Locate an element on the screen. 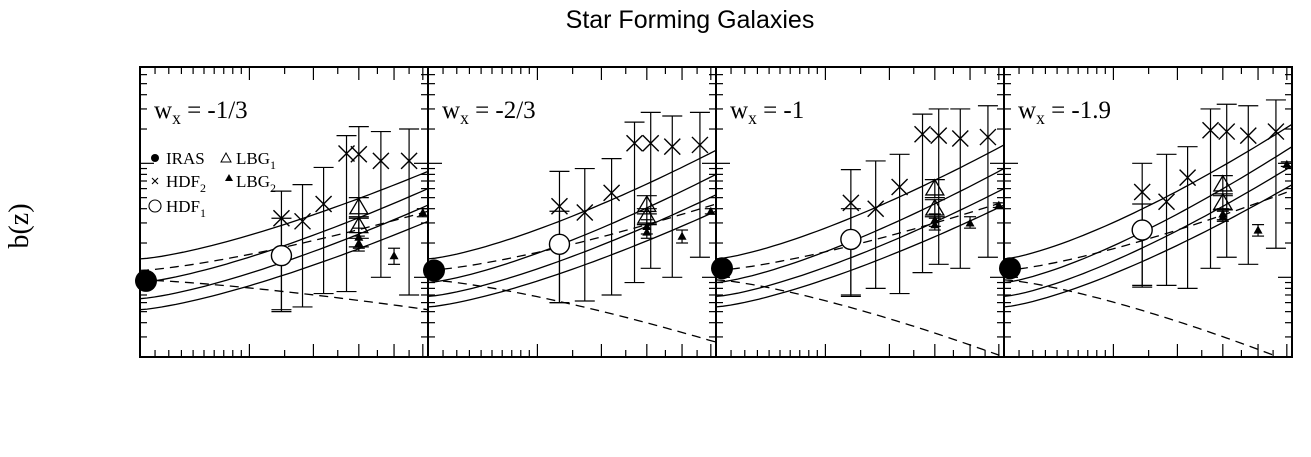 The height and width of the screenshot is (457, 1311). panel-label: wx = -1 is located at coordinates (767, 112).